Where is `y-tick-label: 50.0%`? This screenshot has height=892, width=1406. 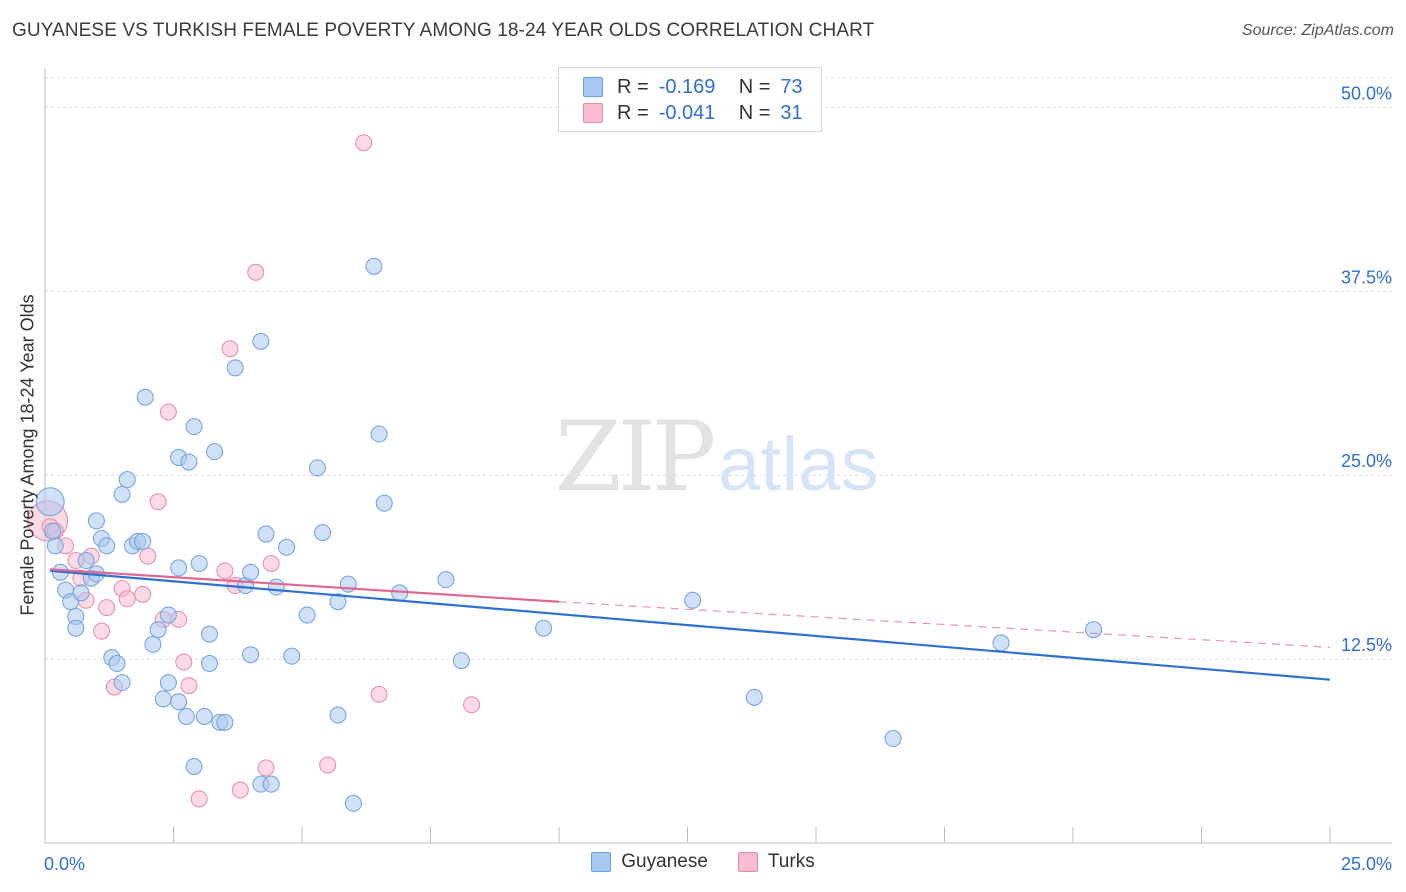
y-tick-label: 50.0% is located at coordinates (1366, 93).